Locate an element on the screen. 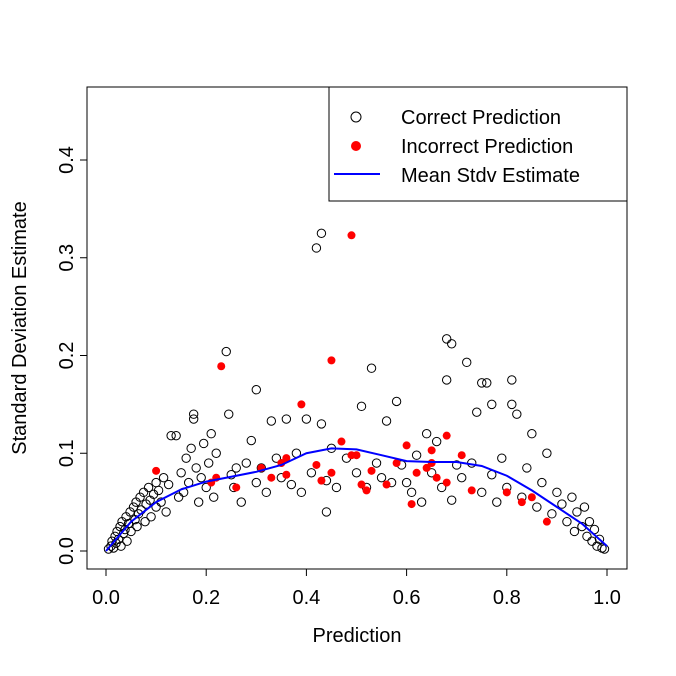  x-tick-label: 0.0 is located at coordinates (106, 598).